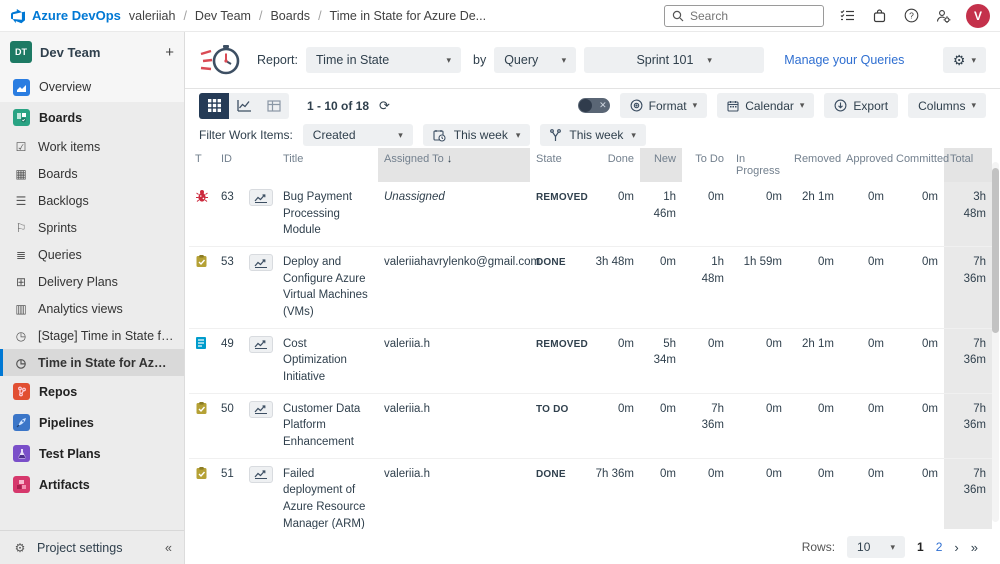 This screenshot has width=1000, height=564. What do you see at coordinates (923, 159) in the screenshot?
I see `col-committed: Committed` at bounding box center [923, 159].